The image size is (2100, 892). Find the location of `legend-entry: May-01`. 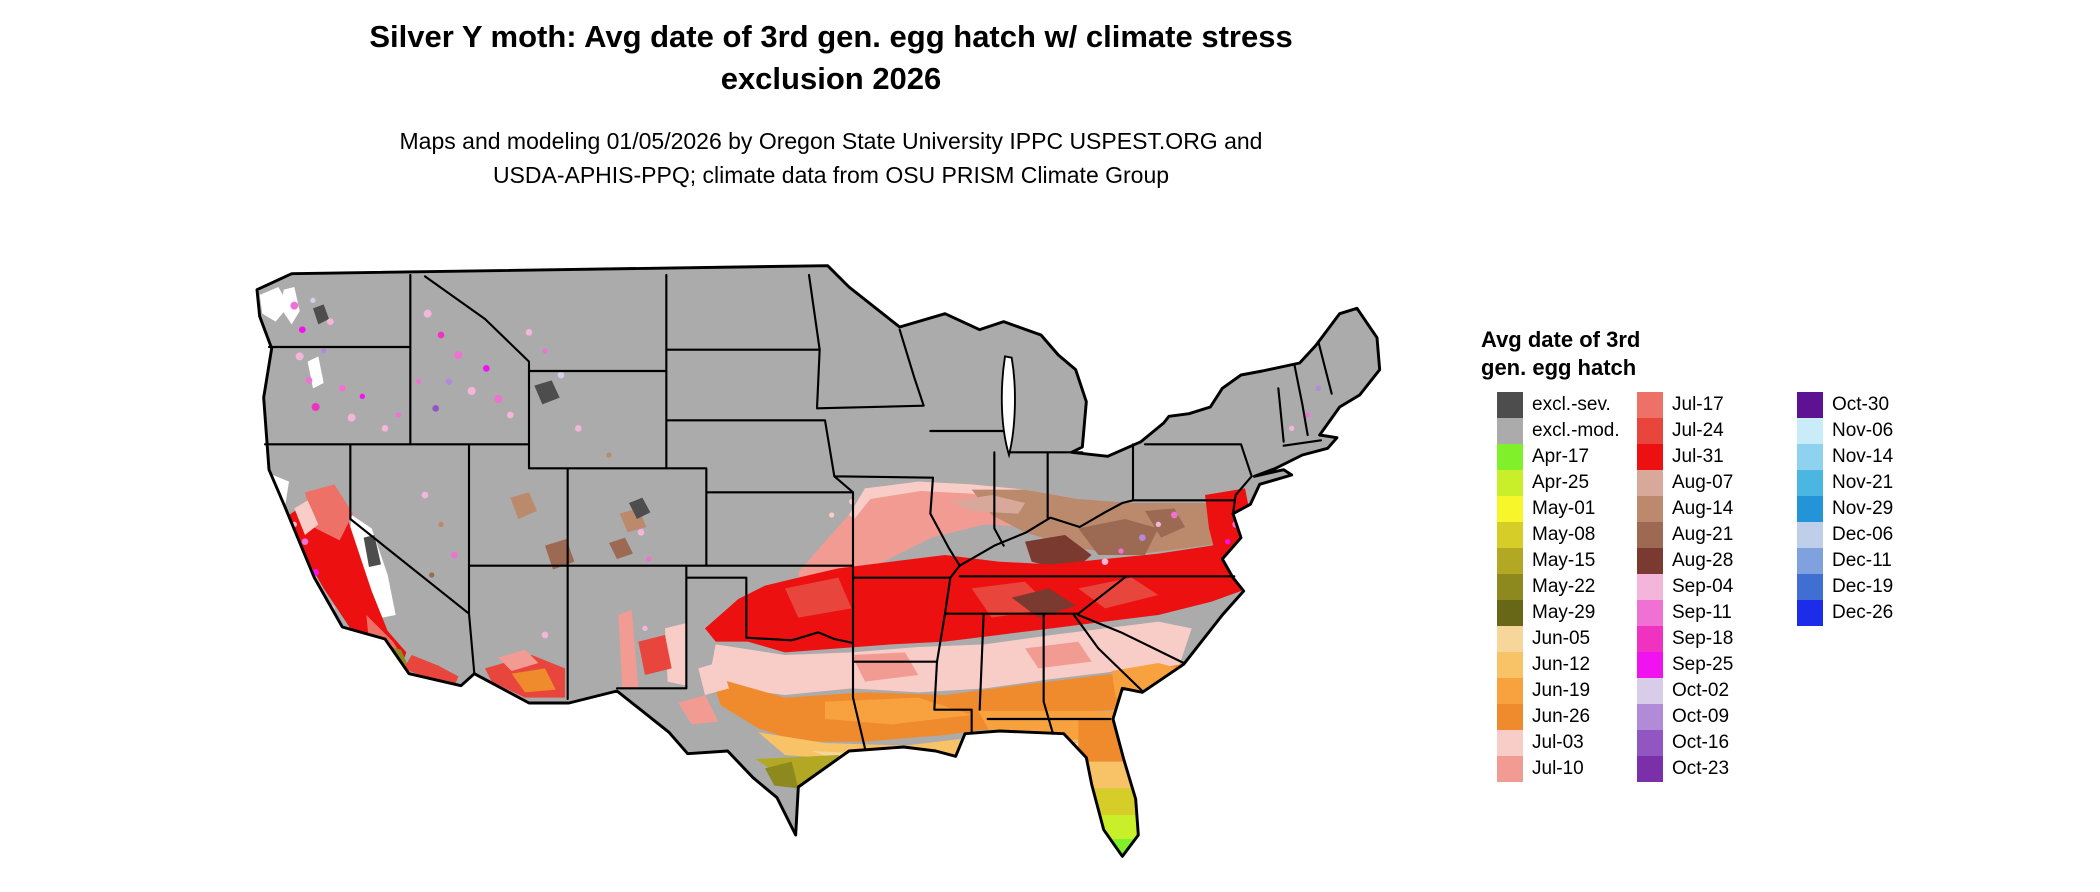

legend-entry: May-01 is located at coordinates (1558, 509).